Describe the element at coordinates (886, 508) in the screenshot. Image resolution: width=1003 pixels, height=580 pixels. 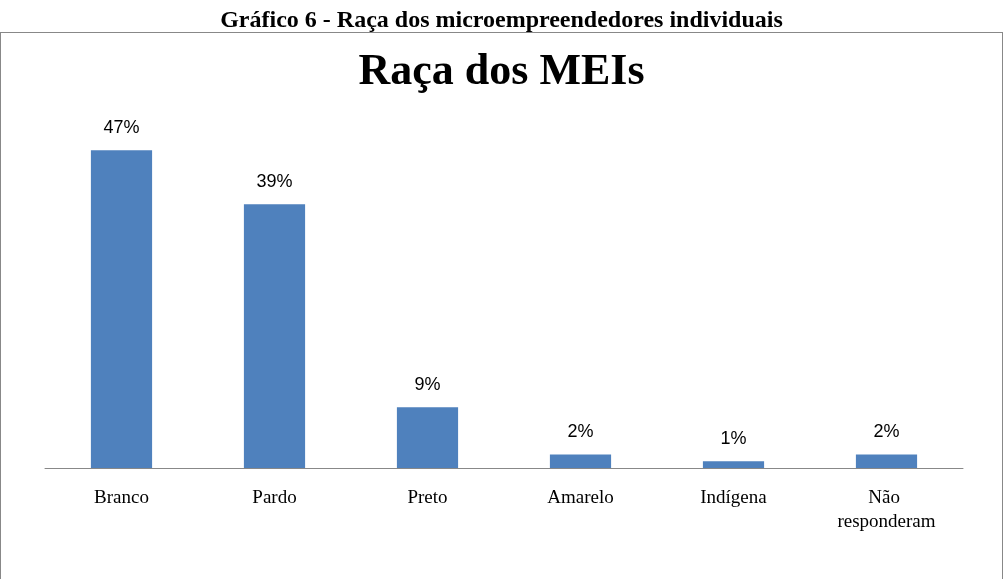
I see `x-tick-label: Não responderam` at that location.